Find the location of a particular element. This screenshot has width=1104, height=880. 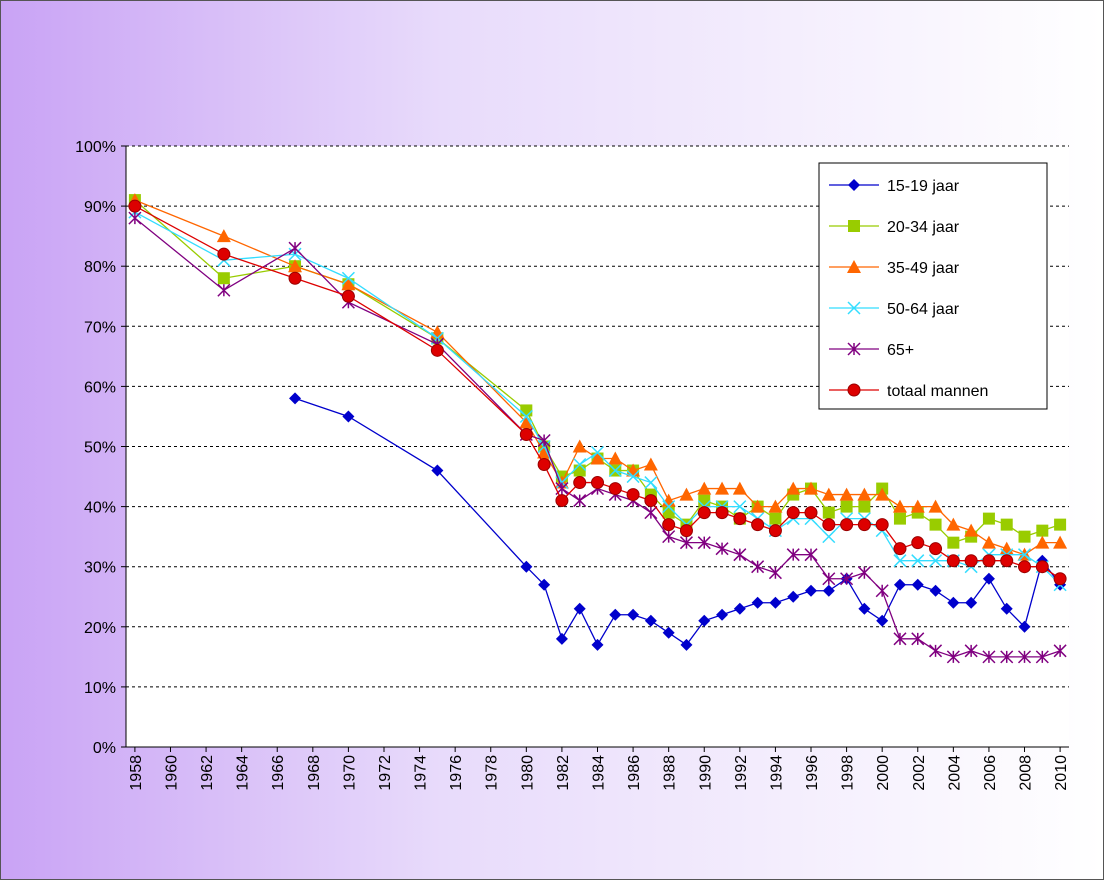

legend-item: 15-19 jaar is located at coordinates (894, 186).